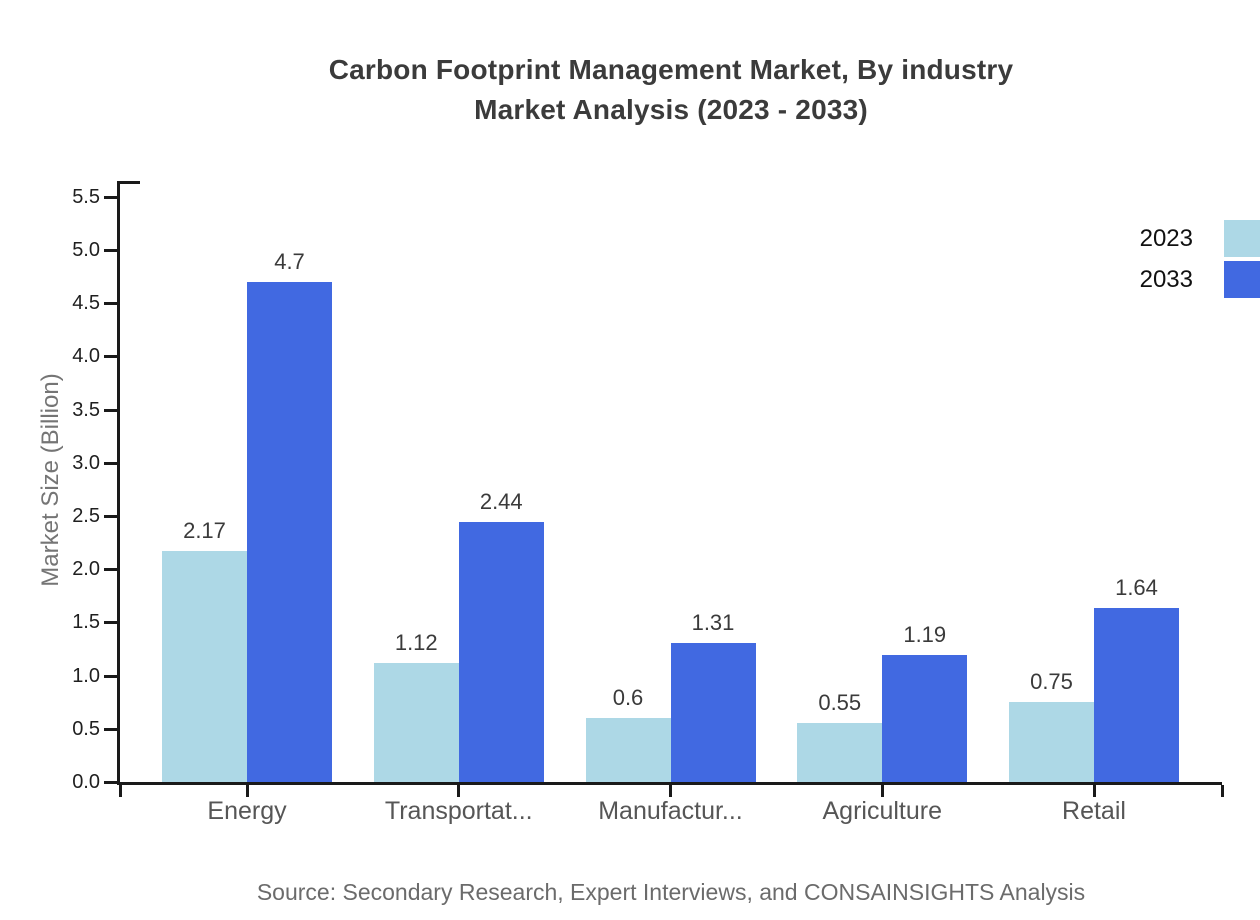 This screenshot has width=1260, height=920. I want to click on chart-title-line2: Market Analysis (2023 - 2033), so click(671, 109).